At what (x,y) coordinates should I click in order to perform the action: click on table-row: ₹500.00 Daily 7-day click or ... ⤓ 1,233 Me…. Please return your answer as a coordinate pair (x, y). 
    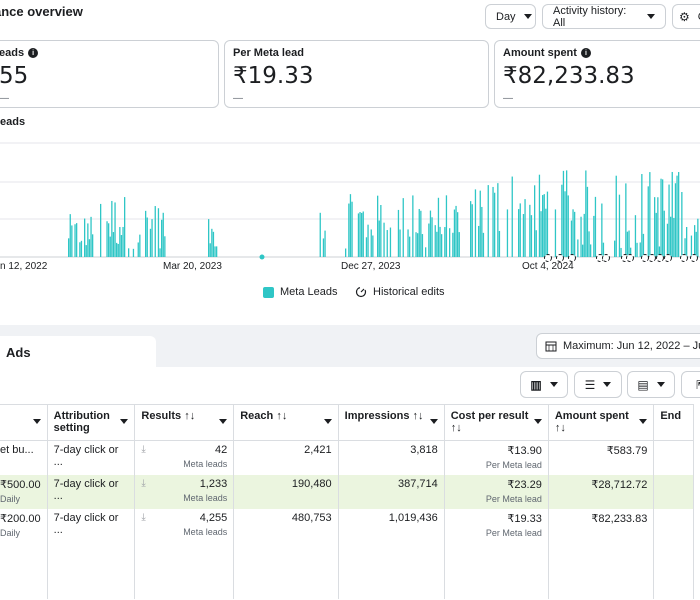
    Looking at the image, I should click on (347, 491).